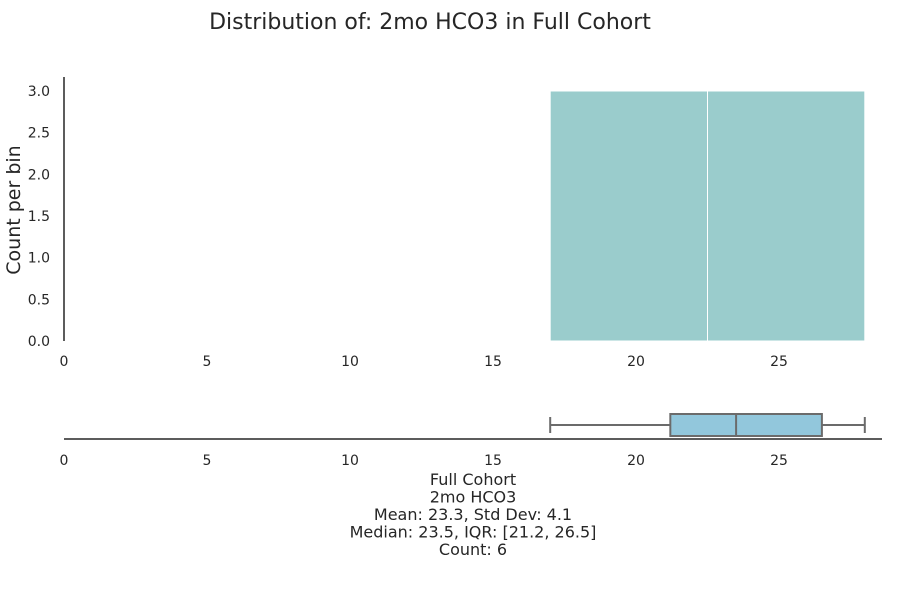 Image resolution: width=900 pixels, height=600 pixels. Describe the element at coordinates (636, 362) in the screenshot. I see `histogram-x-tick-label: 20` at that location.